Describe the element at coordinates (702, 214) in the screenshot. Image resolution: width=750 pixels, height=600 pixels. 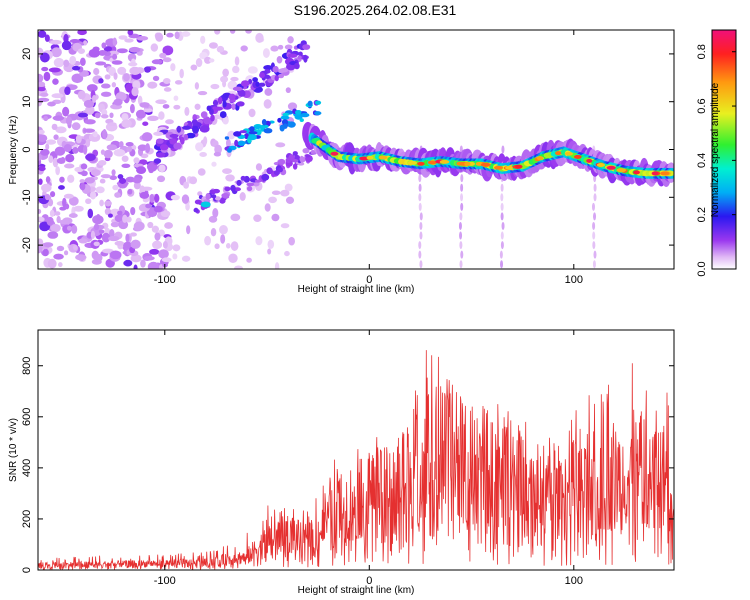
I see `colorbar-tick-label: 0.2` at that location.